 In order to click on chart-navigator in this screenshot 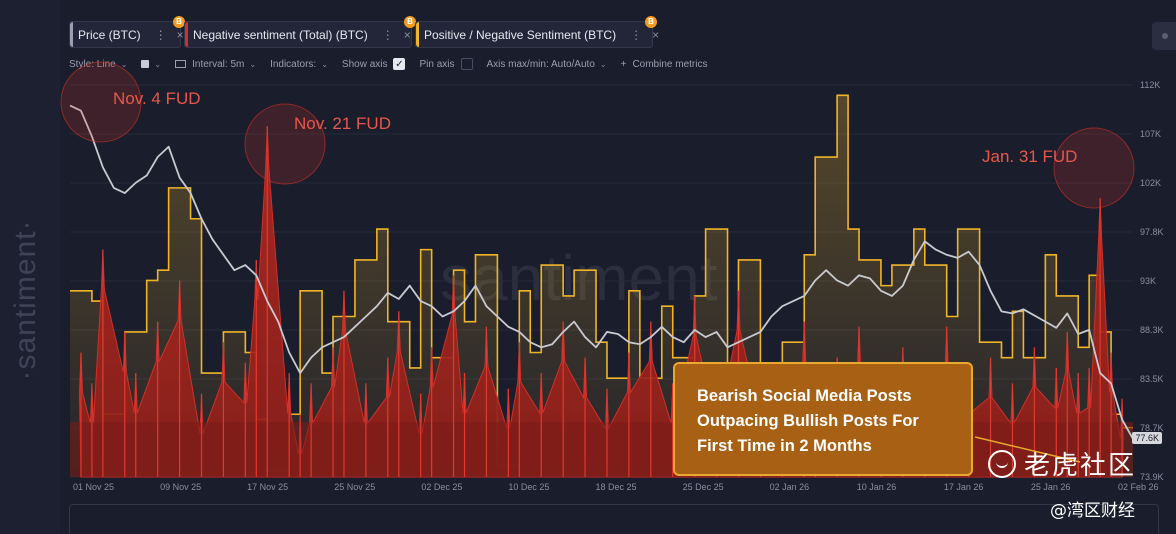, I will do `click(614, 519)`.